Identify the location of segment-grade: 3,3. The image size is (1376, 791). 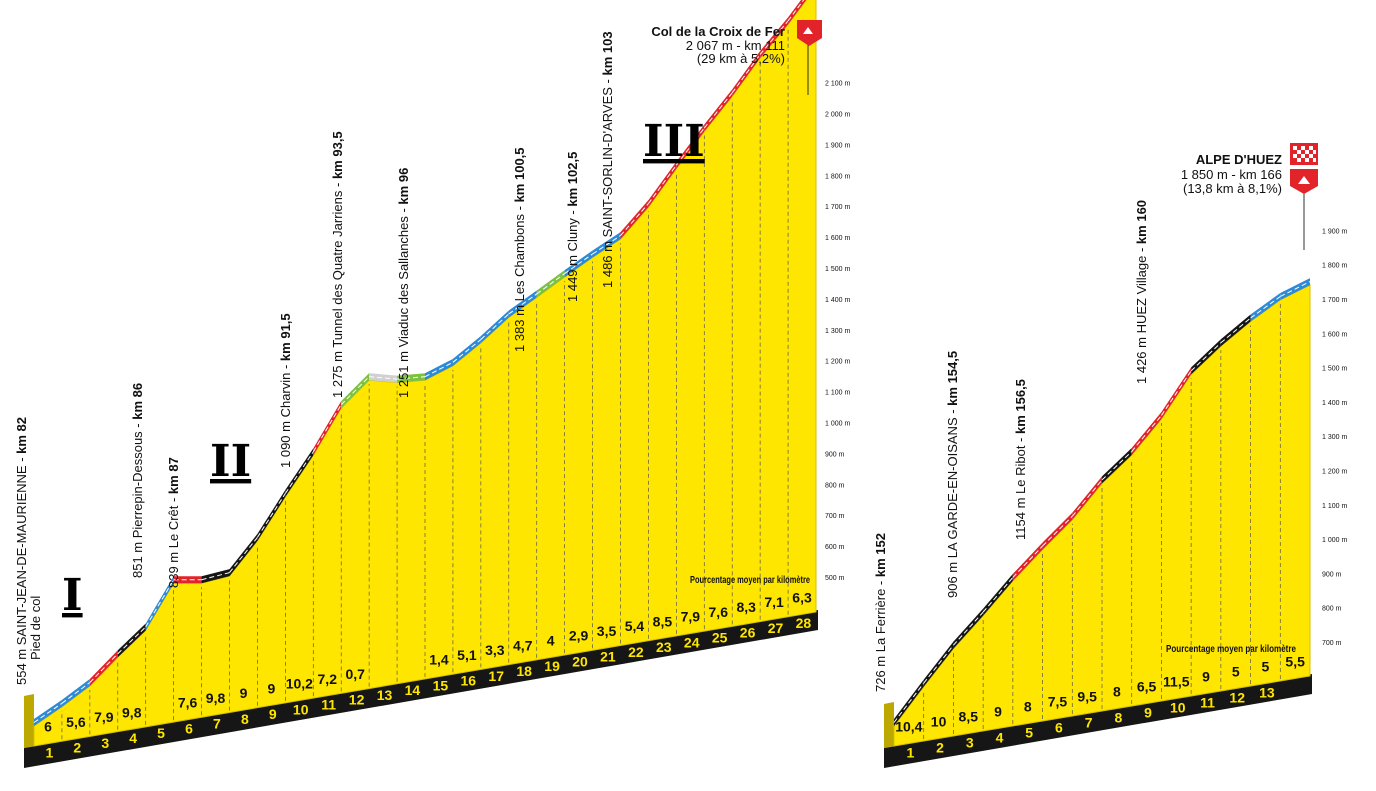
(495, 650).